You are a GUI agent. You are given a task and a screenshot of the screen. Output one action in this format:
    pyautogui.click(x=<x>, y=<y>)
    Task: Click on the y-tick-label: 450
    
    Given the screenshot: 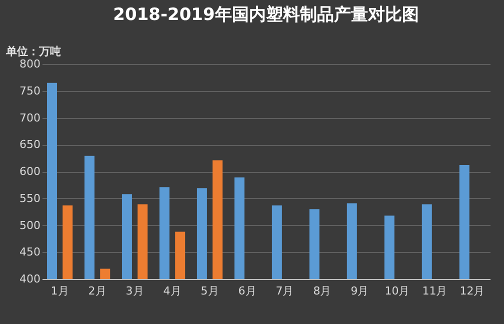 What is the action you would take?
    pyautogui.click(x=30, y=252)
    